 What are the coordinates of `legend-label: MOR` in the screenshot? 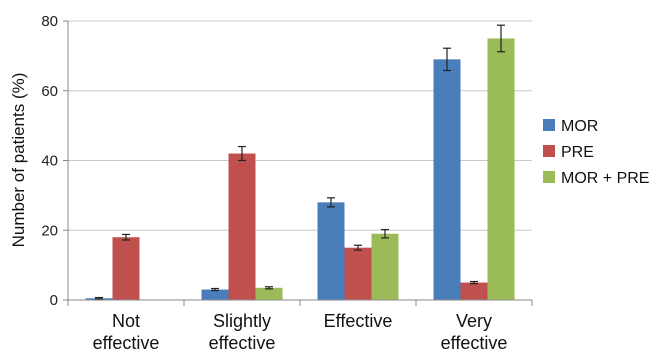 It's located at (579, 126).